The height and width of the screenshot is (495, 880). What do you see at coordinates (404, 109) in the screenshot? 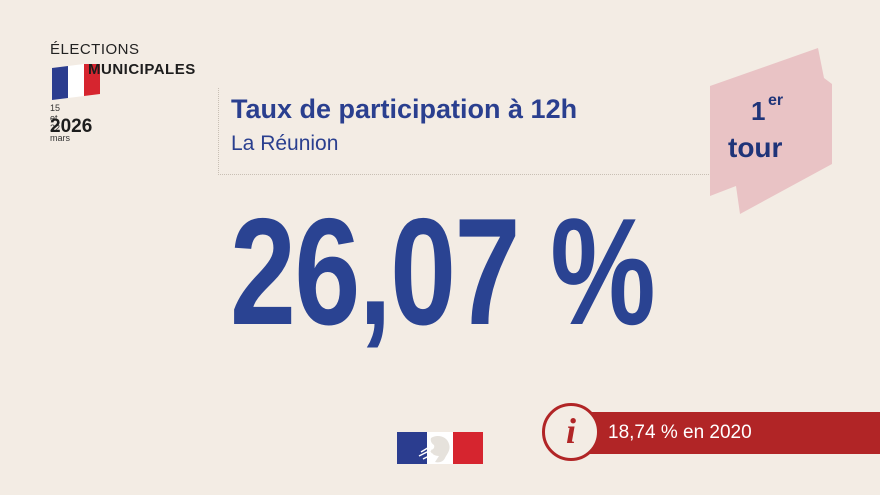
I see `page-title: Taux de participation à 12h` at bounding box center [404, 109].